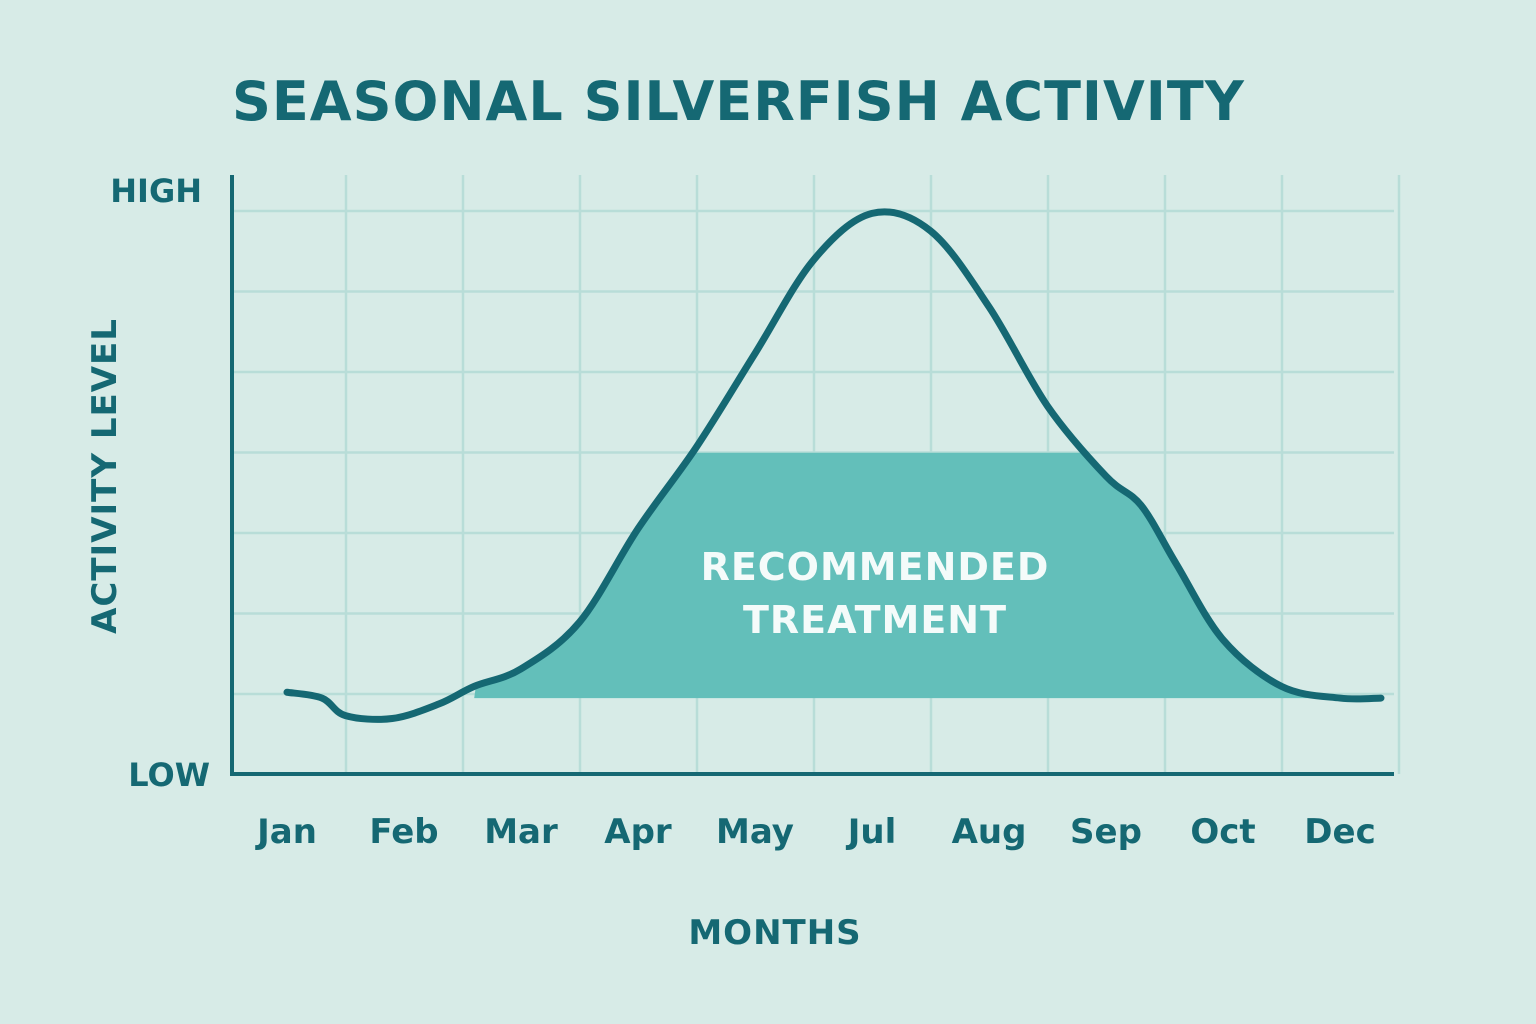 The image size is (1536, 1024). What do you see at coordinates (105, 476) in the screenshot?
I see `y-axis-title: ACTIVITY LEVEL` at bounding box center [105, 476].